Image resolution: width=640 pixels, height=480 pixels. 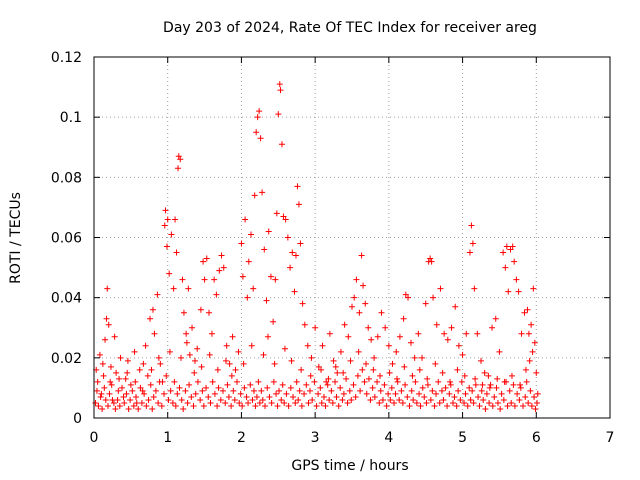 What do you see at coordinates (71, 118) in the screenshot?
I see `y-tick-label: 0.1` at bounding box center [71, 118].